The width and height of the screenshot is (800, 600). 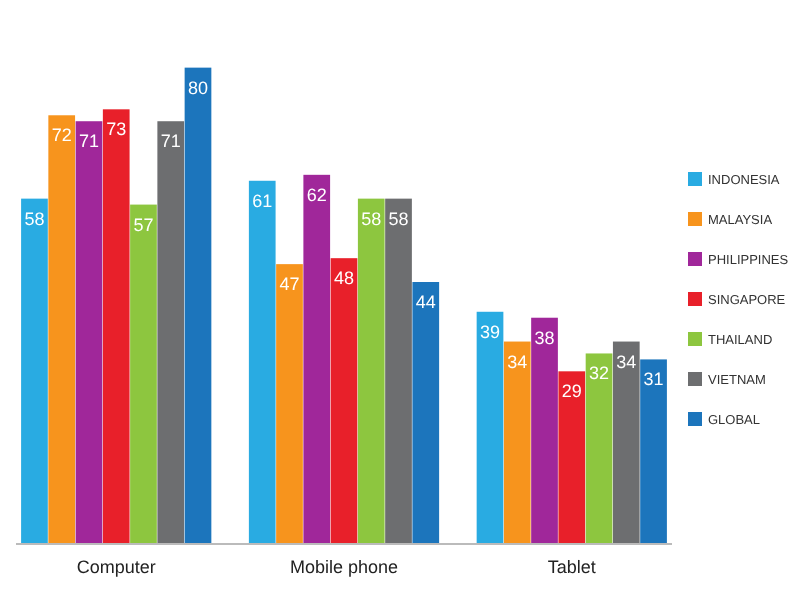 What do you see at coordinates (571, 391) in the screenshot?
I see `data-label: 29` at bounding box center [571, 391].